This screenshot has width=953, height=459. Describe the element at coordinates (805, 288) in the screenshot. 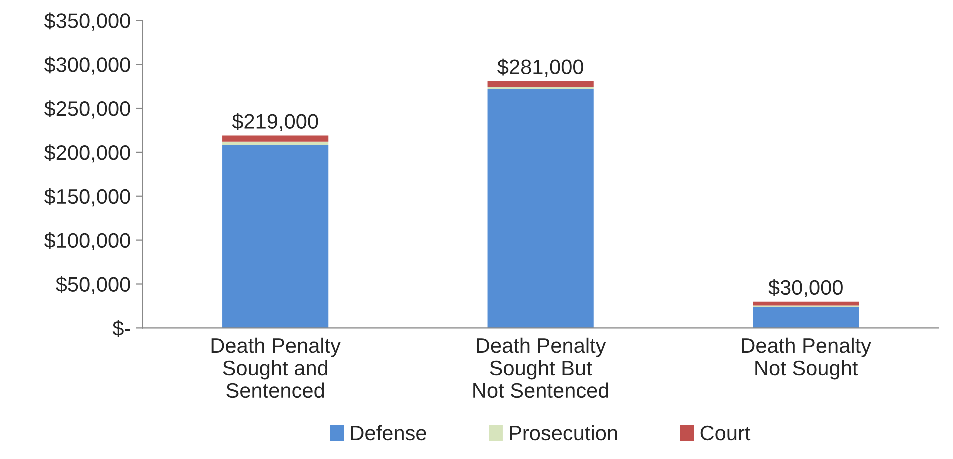

I see `total-label: $30,000` at that location.